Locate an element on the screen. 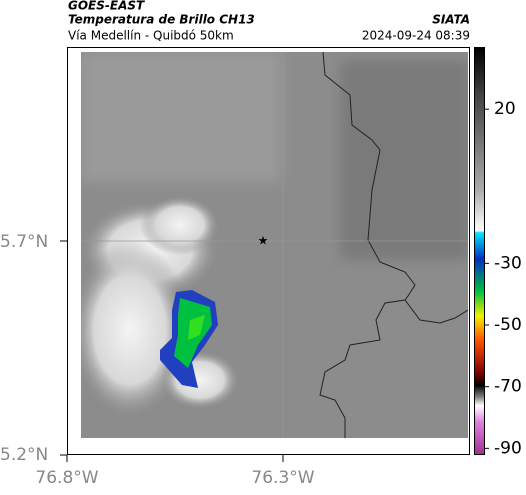 The image size is (526, 495). colorbar is located at coordinates (479, 251).